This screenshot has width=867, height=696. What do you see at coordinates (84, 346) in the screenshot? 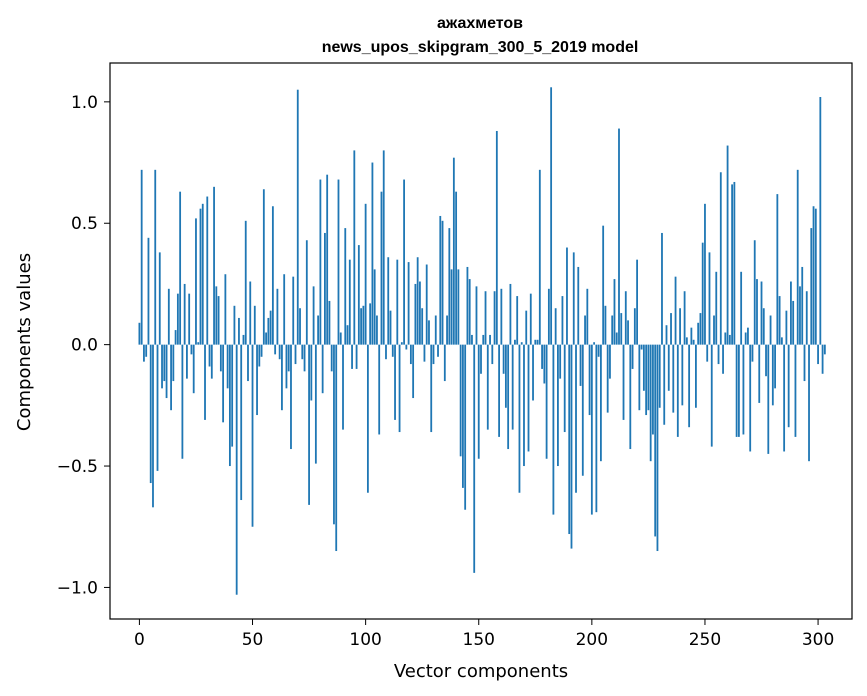
I see `y-tick-label: 0.0` at bounding box center [84, 346].